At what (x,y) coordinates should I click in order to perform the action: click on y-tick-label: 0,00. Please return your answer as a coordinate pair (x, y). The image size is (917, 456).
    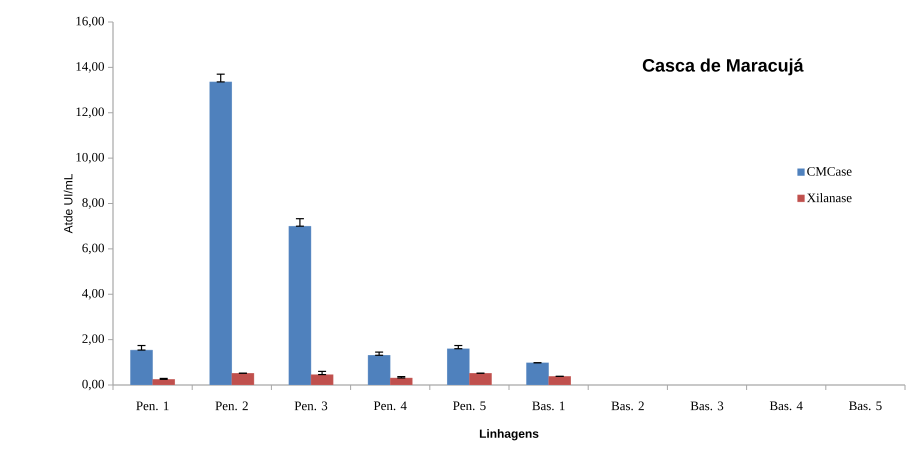
    Looking at the image, I should click on (93, 385).